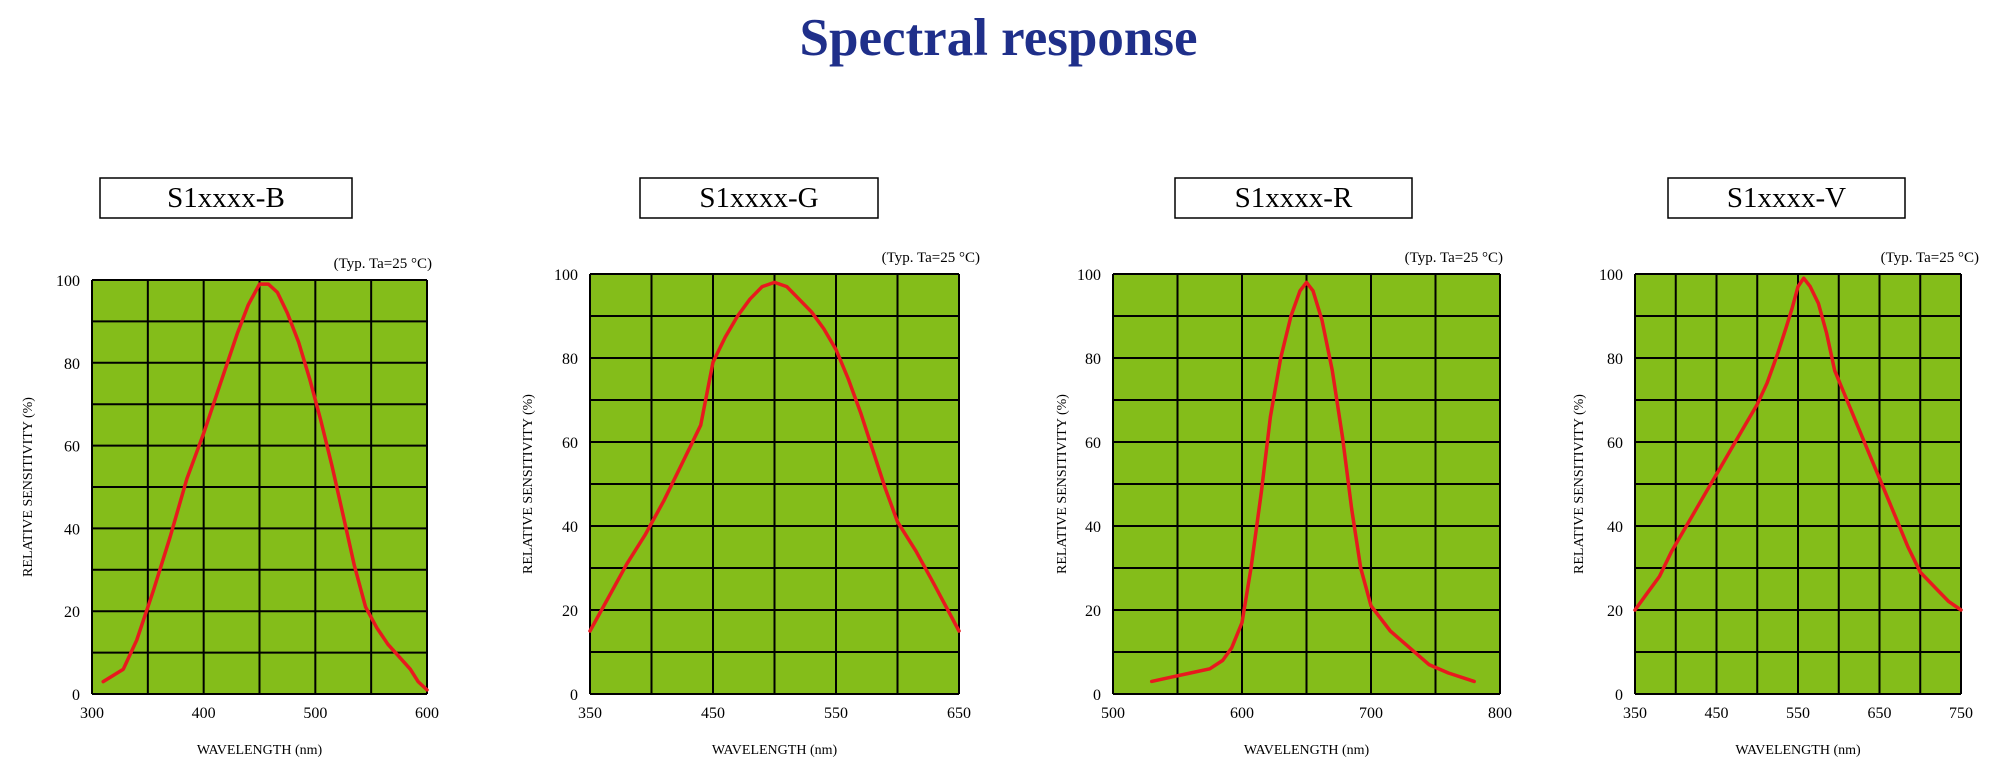 The height and width of the screenshot is (780, 1997). I want to click on x-tick-label: 700, so click(1371, 713).